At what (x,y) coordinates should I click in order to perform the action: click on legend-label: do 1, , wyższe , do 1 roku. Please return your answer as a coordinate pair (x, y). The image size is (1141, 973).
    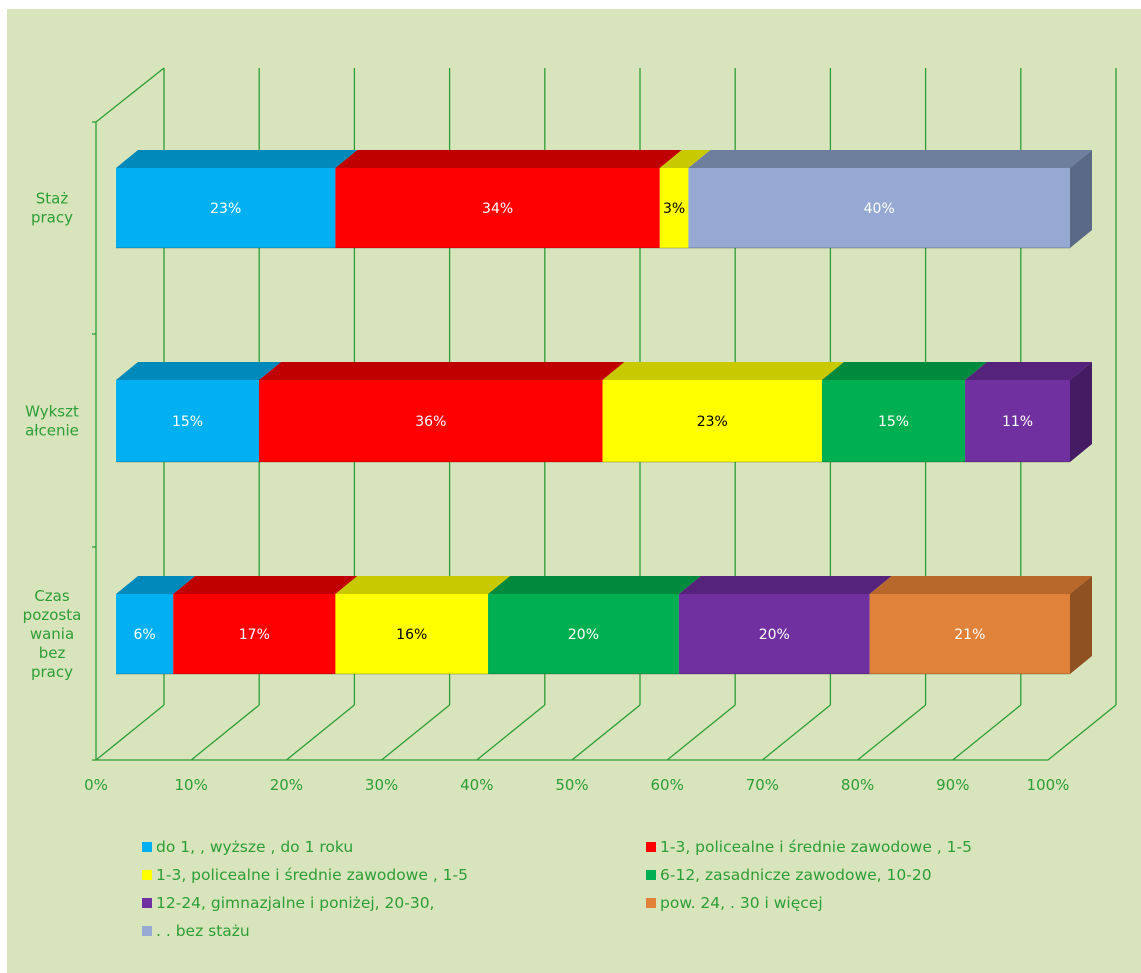
    Looking at the image, I should click on (255, 847).